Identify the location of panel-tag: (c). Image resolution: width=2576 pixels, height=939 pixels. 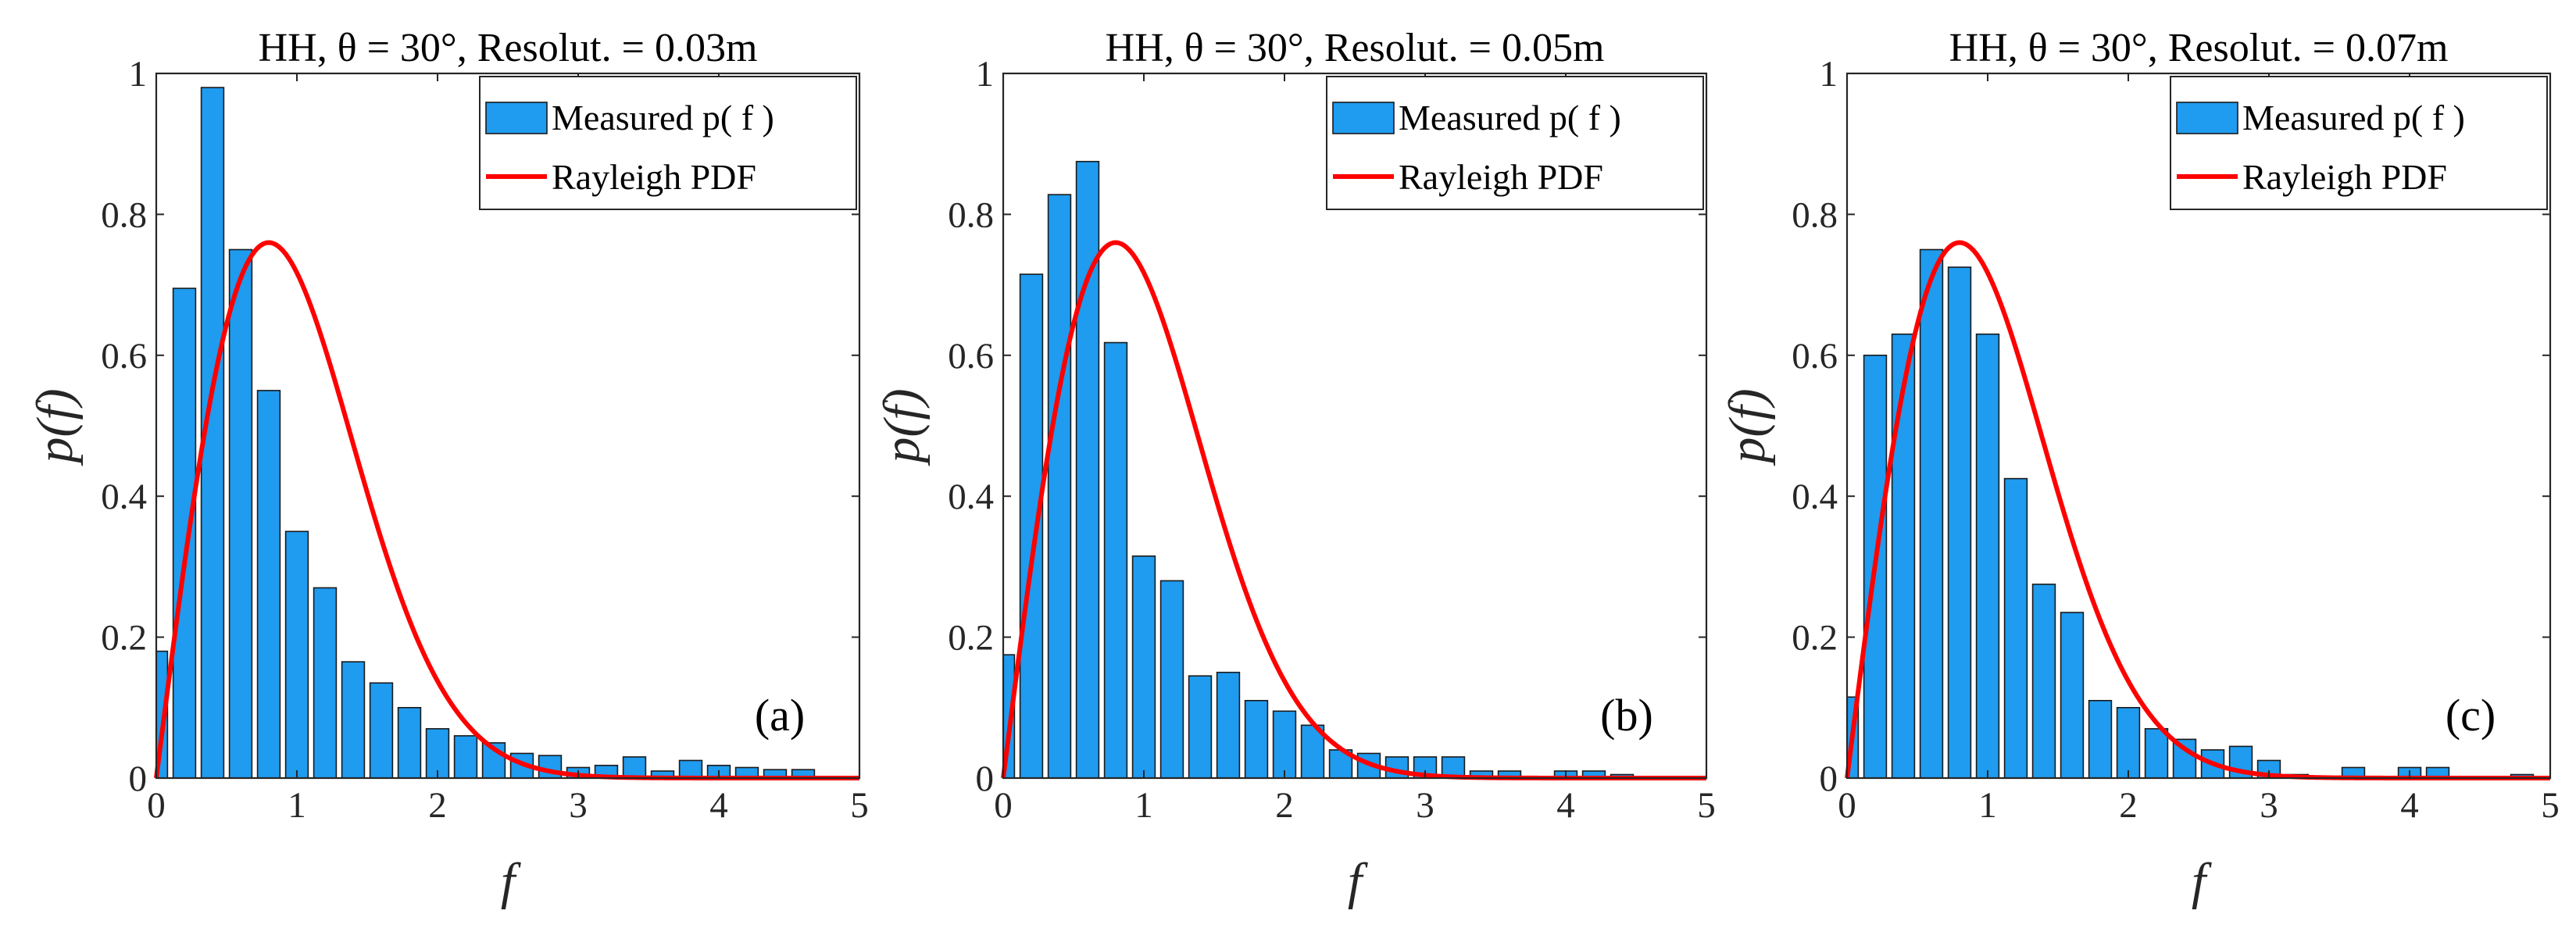
(2471, 715).